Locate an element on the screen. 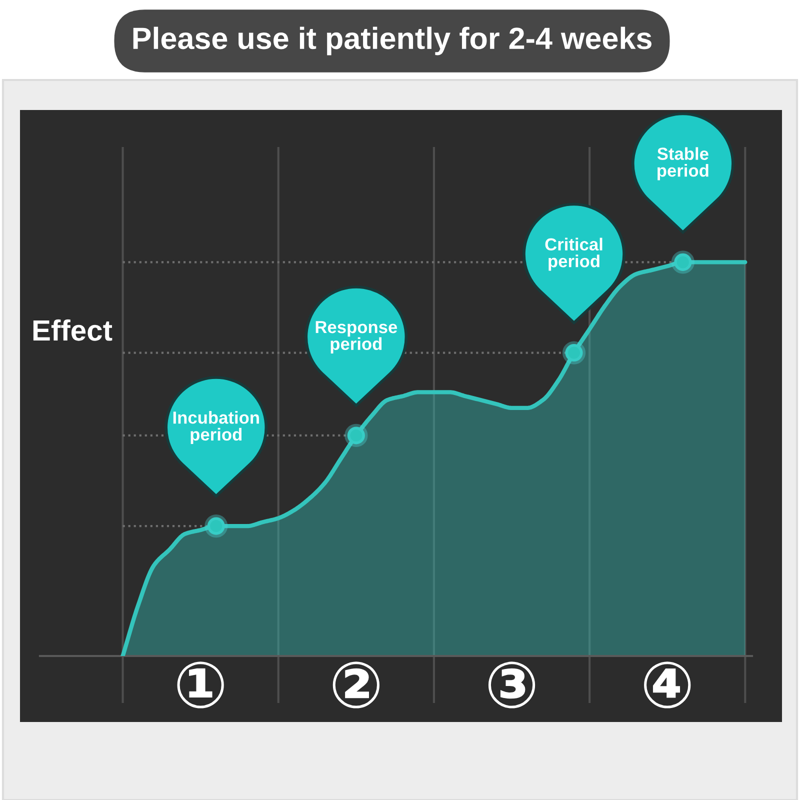 Image resolution: width=800 pixels, height=800 pixels. annotation: Incubation period is located at coordinates (216, 427).